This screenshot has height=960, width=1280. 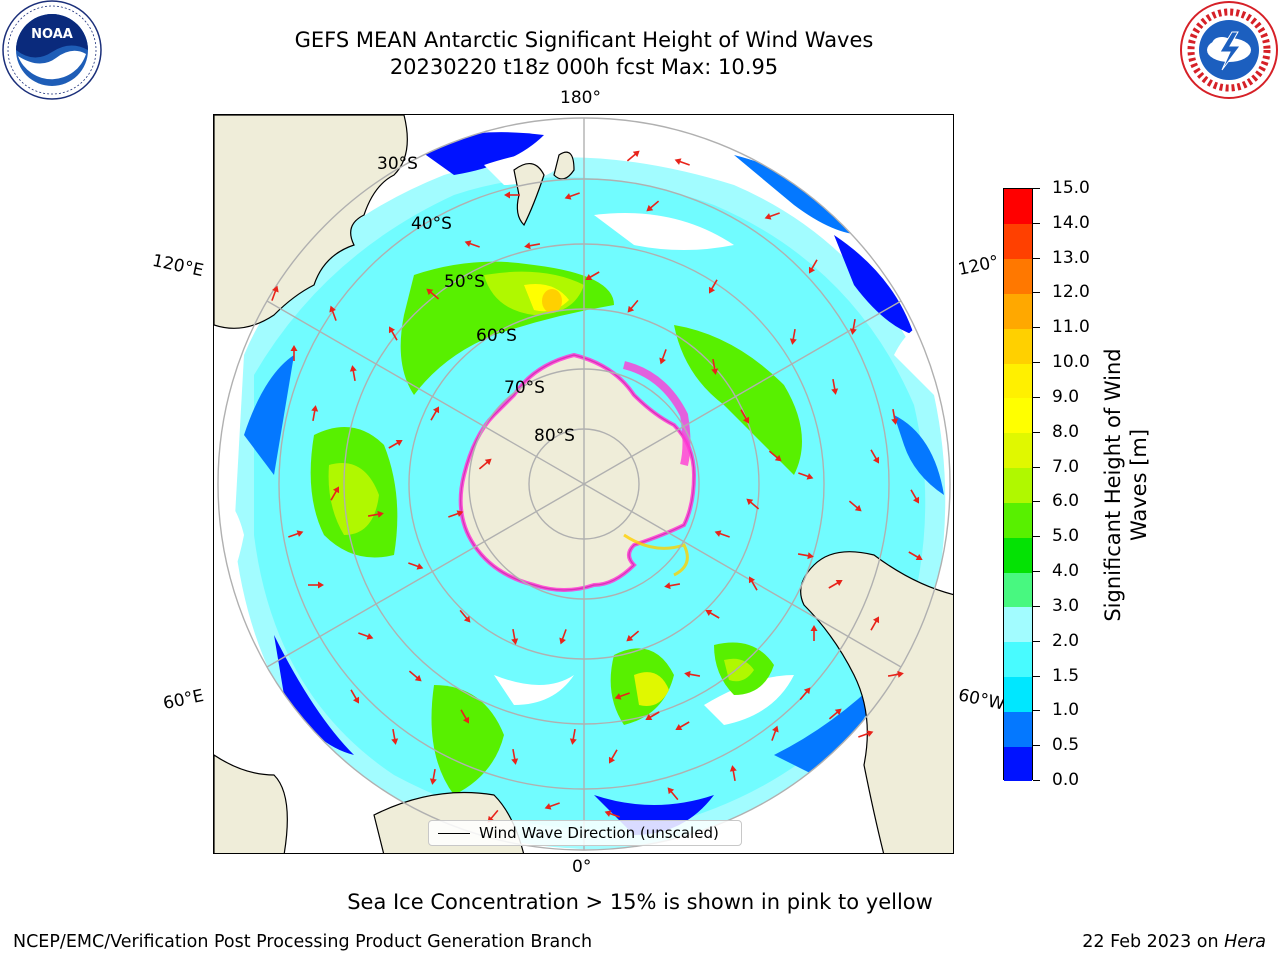 What do you see at coordinates (1018, 485) in the screenshot?
I see `colorbar` at bounding box center [1018, 485].